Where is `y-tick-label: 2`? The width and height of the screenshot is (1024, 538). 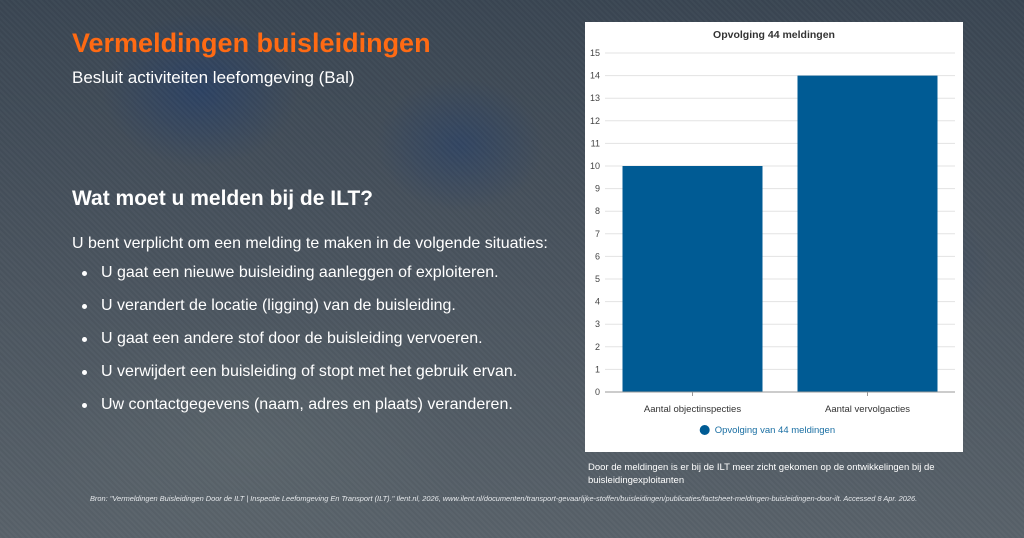
y-tick-label: 2 is located at coordinates (597, 347).